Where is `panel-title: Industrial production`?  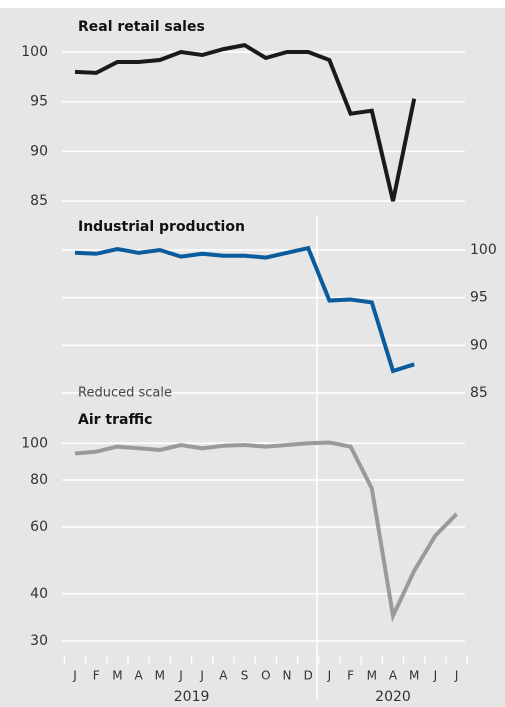
panel-title: Industrial production is located at coordinates (161, 227).